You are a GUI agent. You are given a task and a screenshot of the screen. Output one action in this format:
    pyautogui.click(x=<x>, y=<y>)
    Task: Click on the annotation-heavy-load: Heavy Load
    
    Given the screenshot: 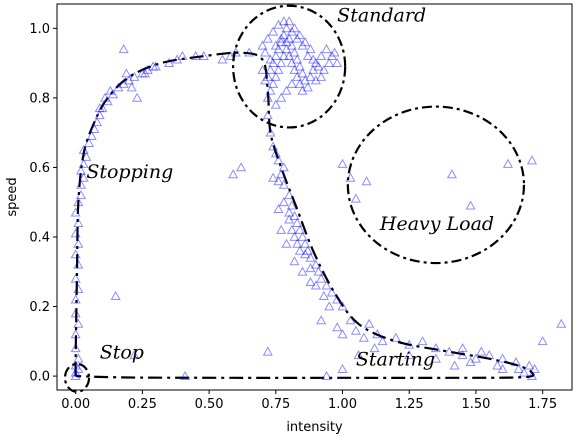 What is the action you would take?
    pyautogui.click(x=436, y=224)
    